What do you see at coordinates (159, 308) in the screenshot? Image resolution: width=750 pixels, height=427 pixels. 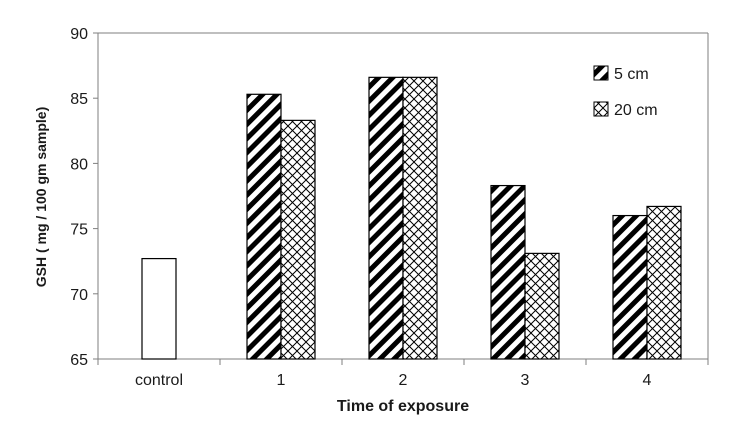 I see `bar-control` at bounding box center [159, 308].